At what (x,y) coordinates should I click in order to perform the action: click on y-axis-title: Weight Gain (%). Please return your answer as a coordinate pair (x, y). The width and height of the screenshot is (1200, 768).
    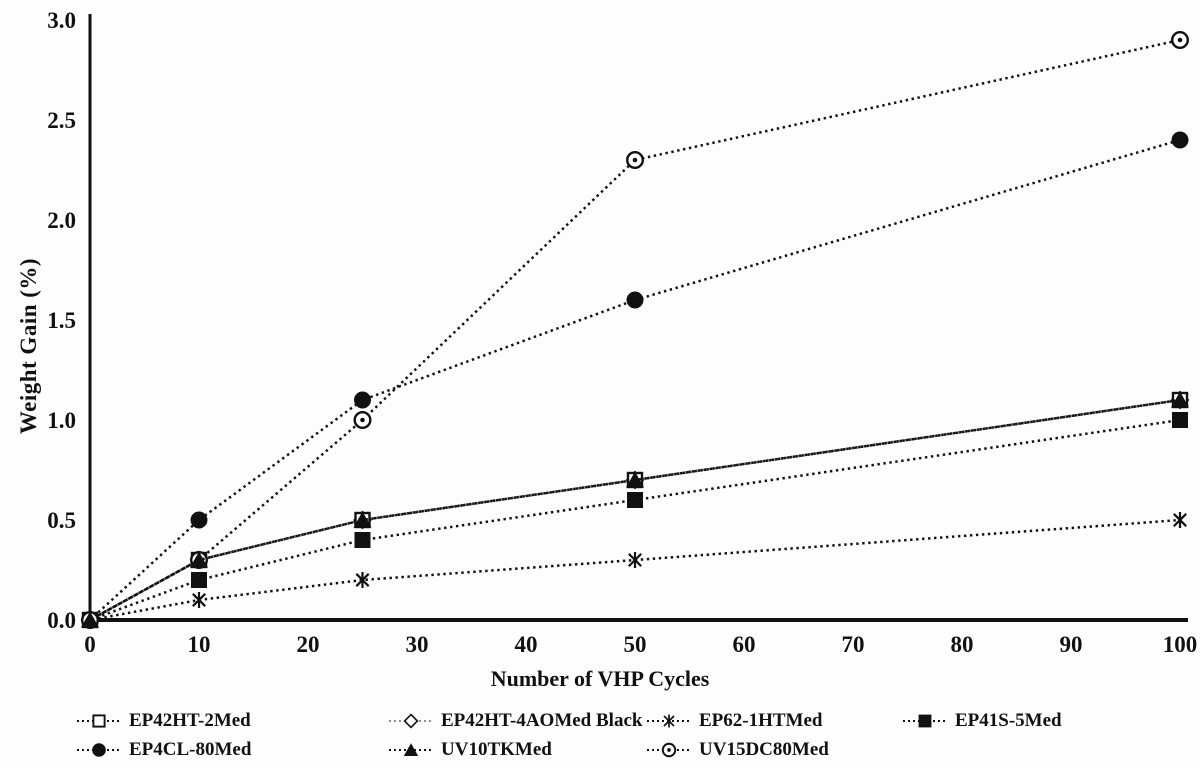
    Looking at the image, I should click on (28, 346).